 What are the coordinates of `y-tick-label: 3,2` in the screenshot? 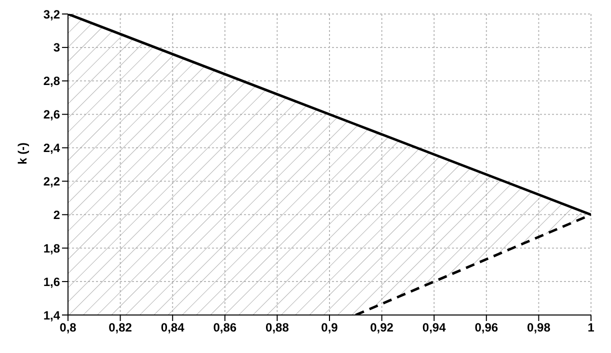 It's located at (51, 14).